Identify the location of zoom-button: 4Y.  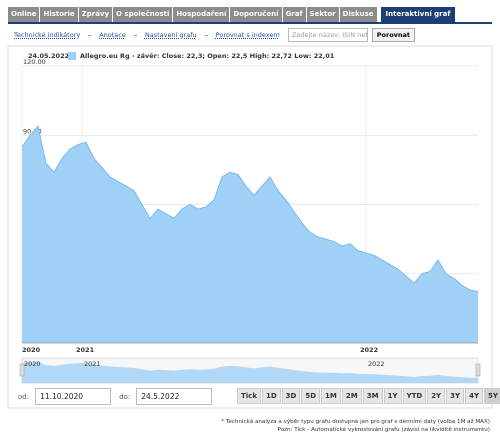
(474, 396).